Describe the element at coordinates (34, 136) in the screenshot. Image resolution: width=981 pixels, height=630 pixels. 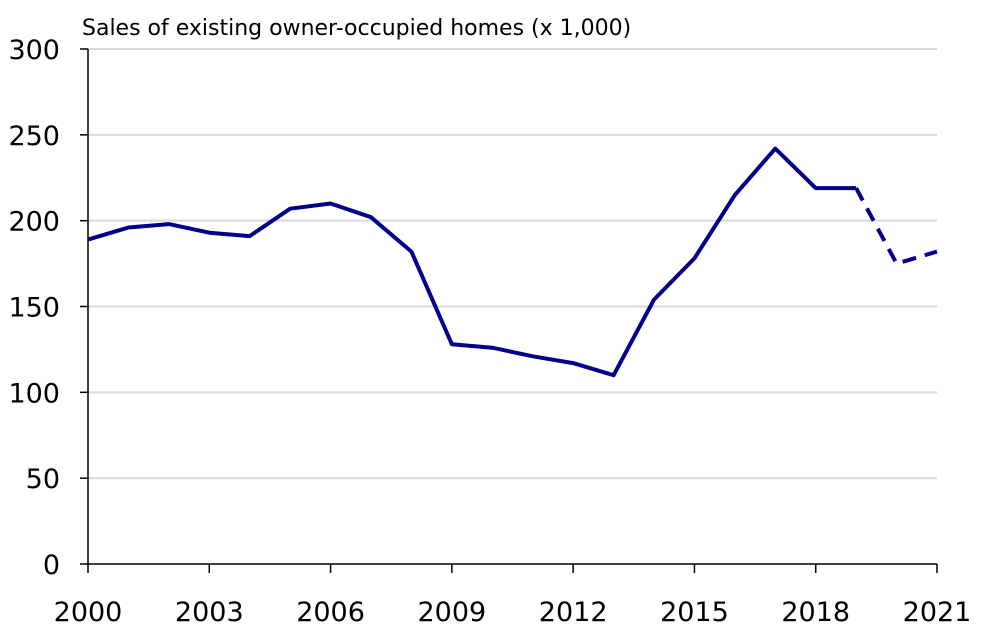
I see `y-tick-label-250: 250` at that location.